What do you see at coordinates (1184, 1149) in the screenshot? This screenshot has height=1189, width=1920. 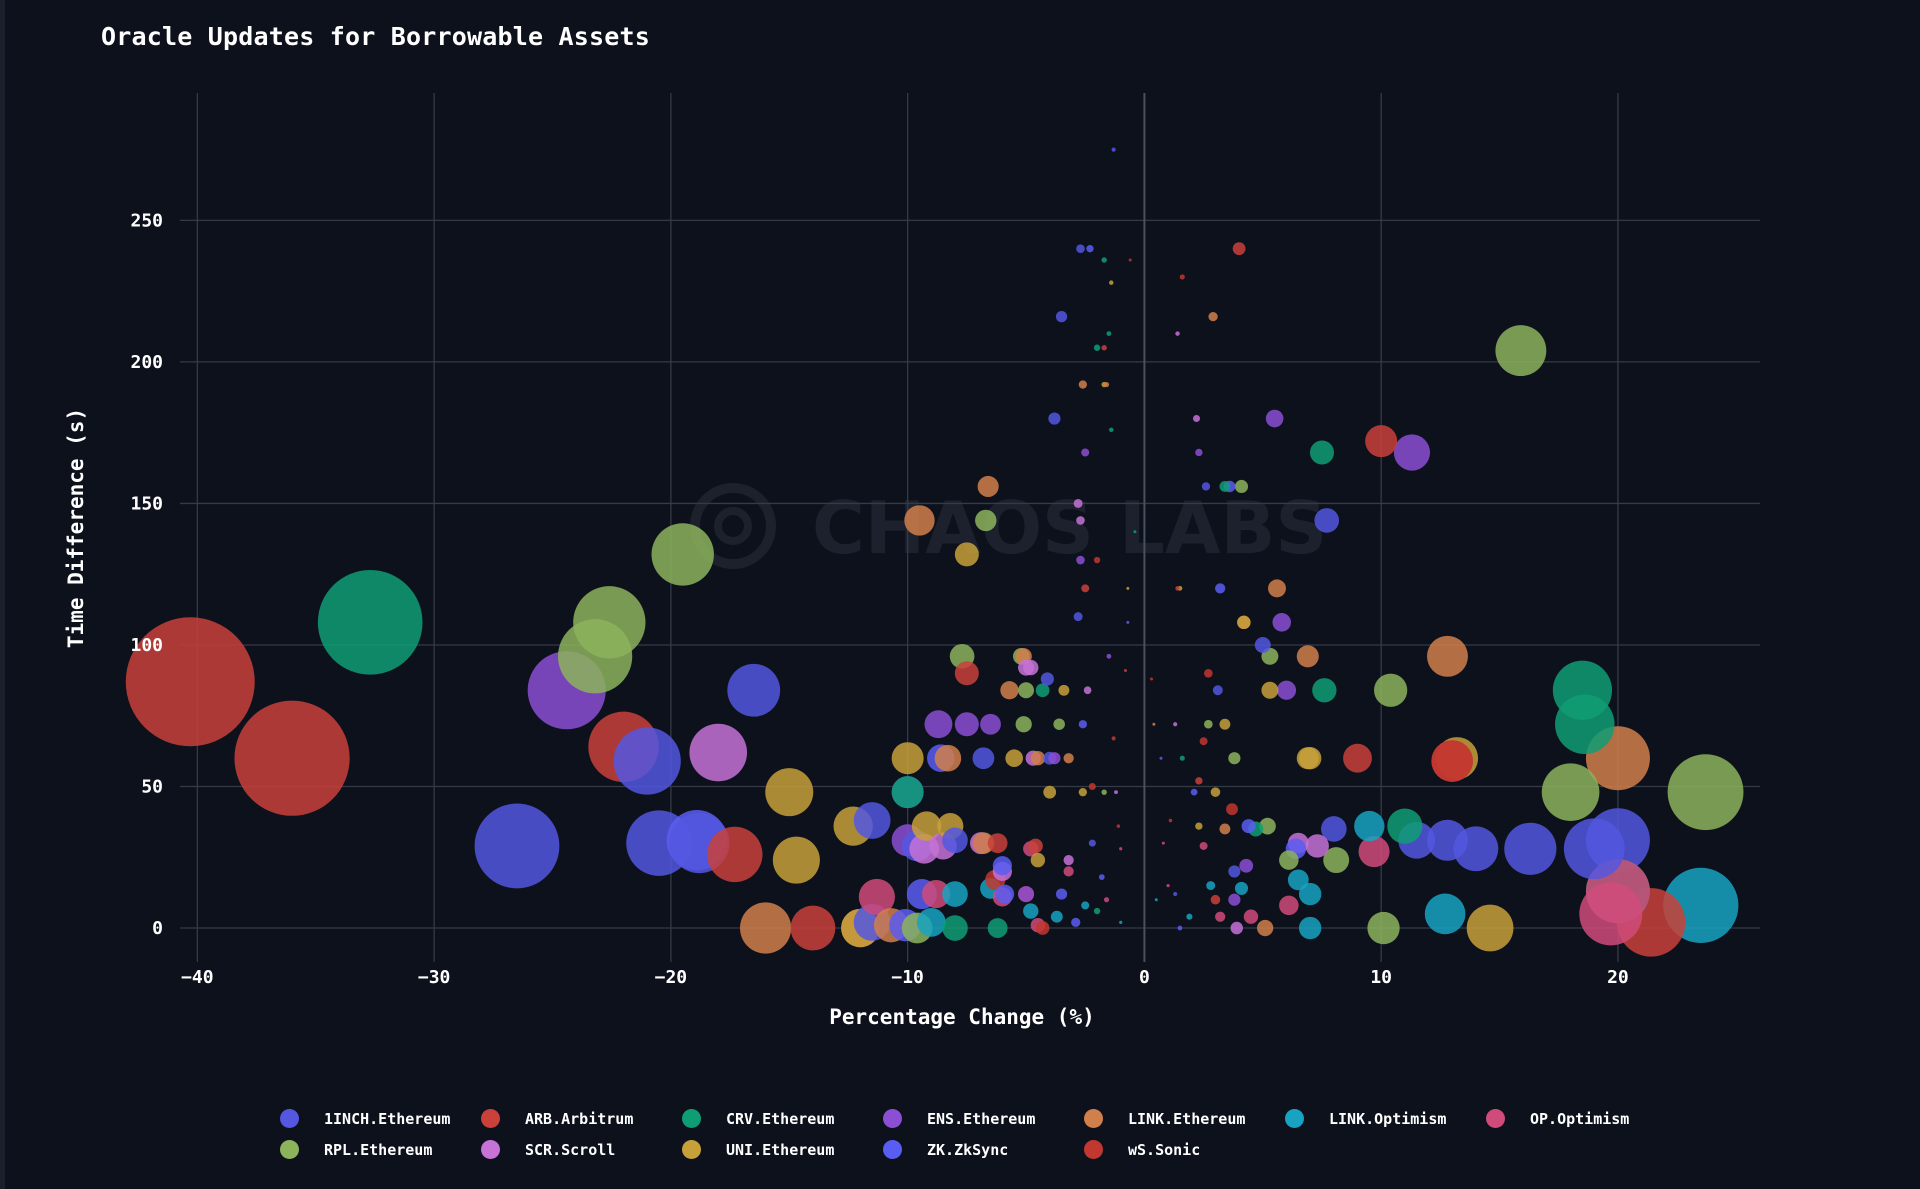 I see `legend-item: wS.Sonic` at bounding box center [1184, 1149].